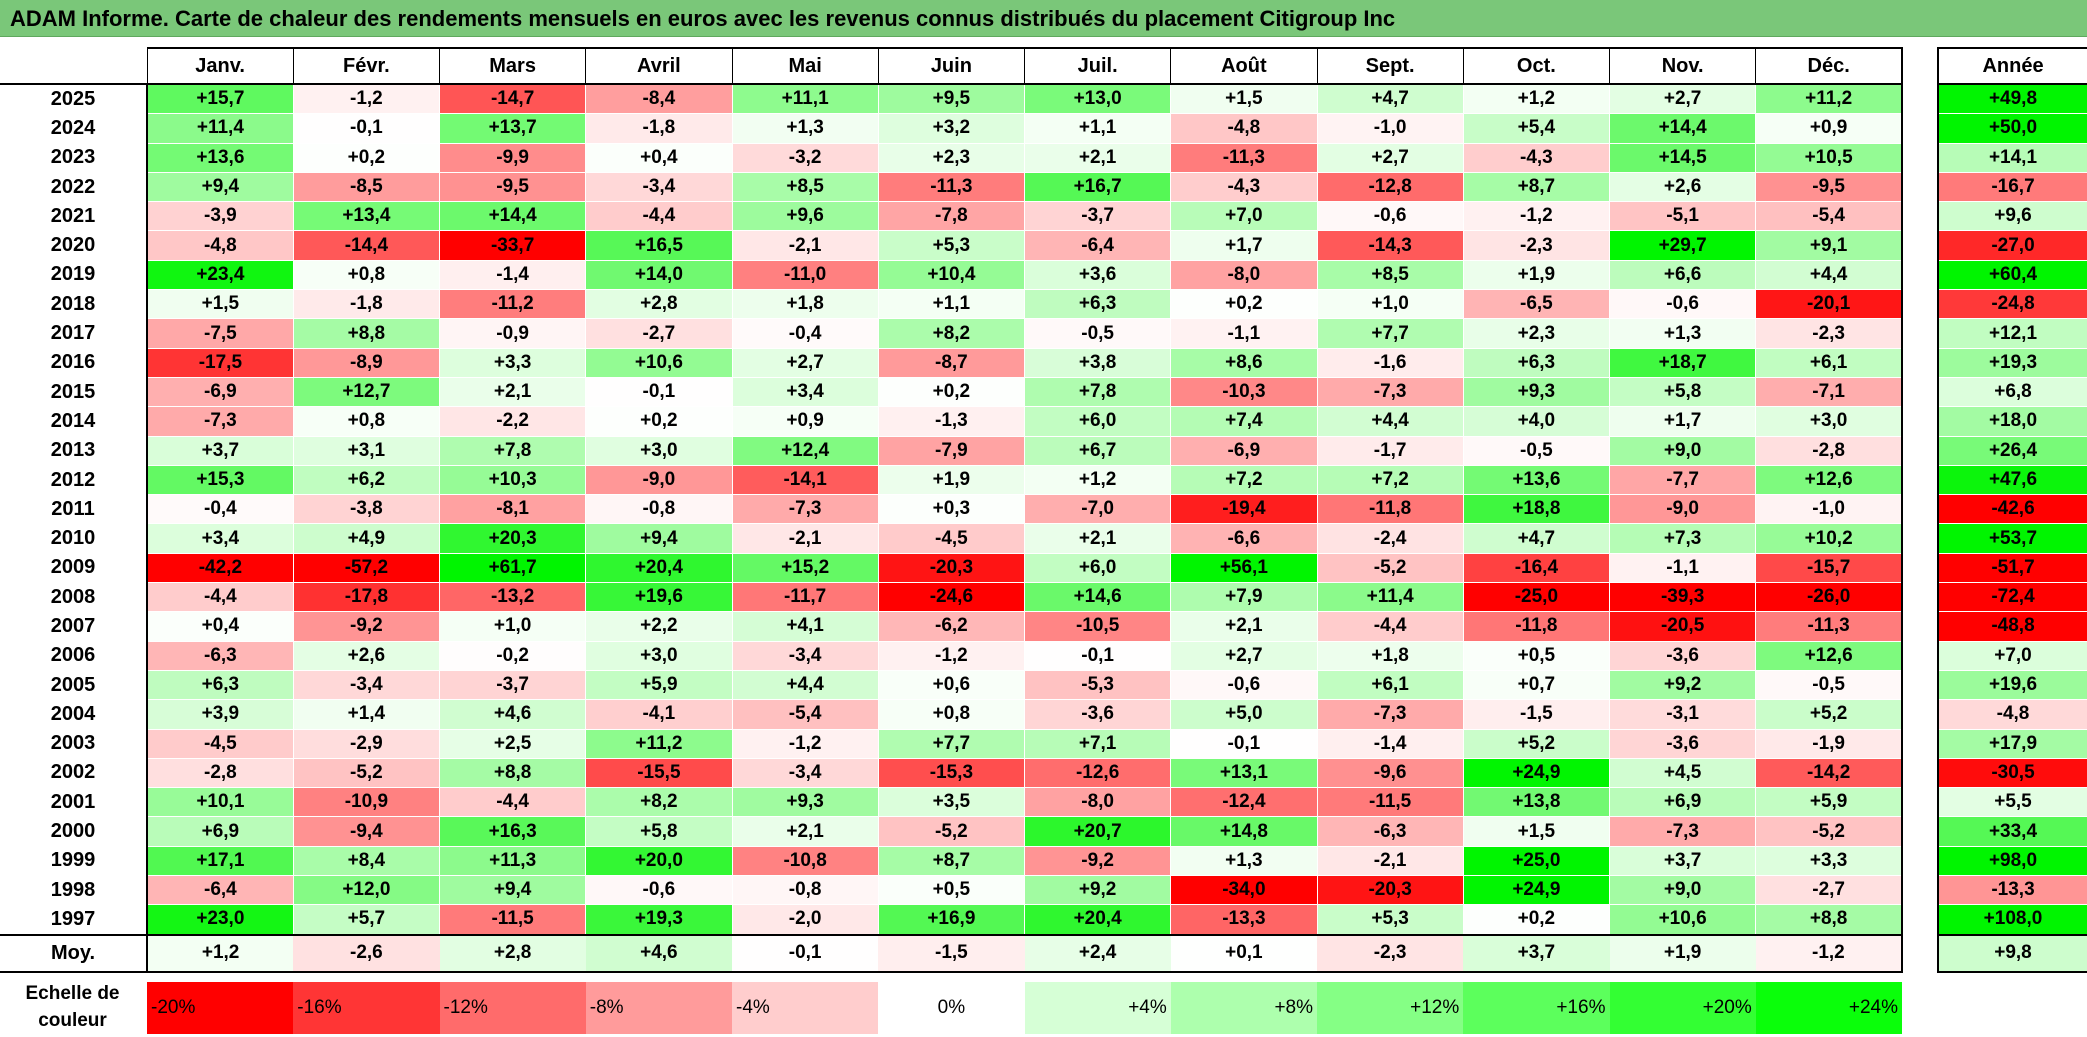 The width and height of the screenshot is (2087, 1037). Describe the element at coordinates (2012, 538) in the screenshot. I see `annual-cell: +53,7` at that location.